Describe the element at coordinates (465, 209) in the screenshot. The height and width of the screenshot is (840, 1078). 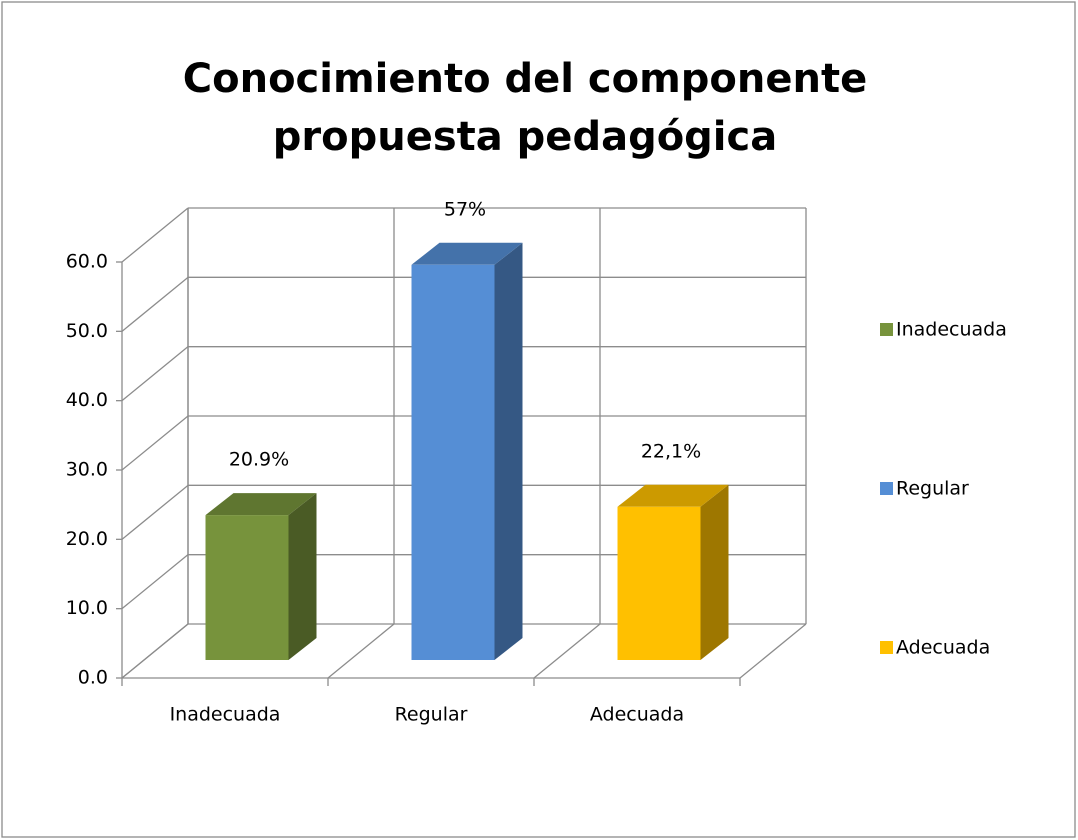
I see `data-label: 57%` at that location.